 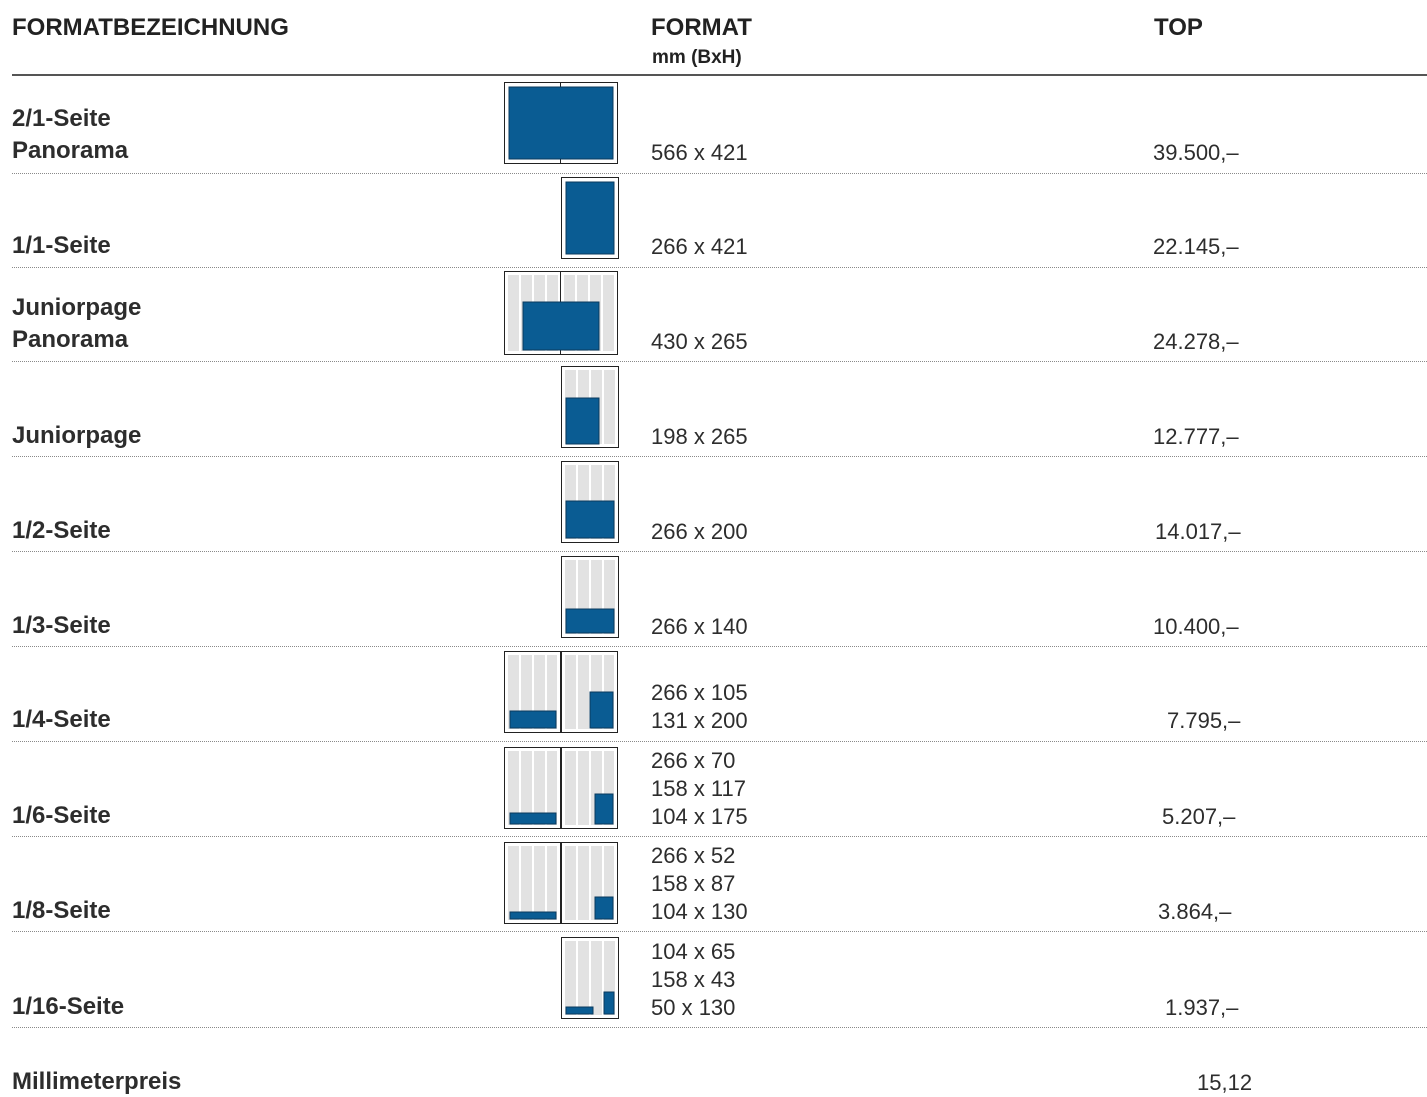 I want to click on format-icon-spread-full, so click(x=561, y=123).